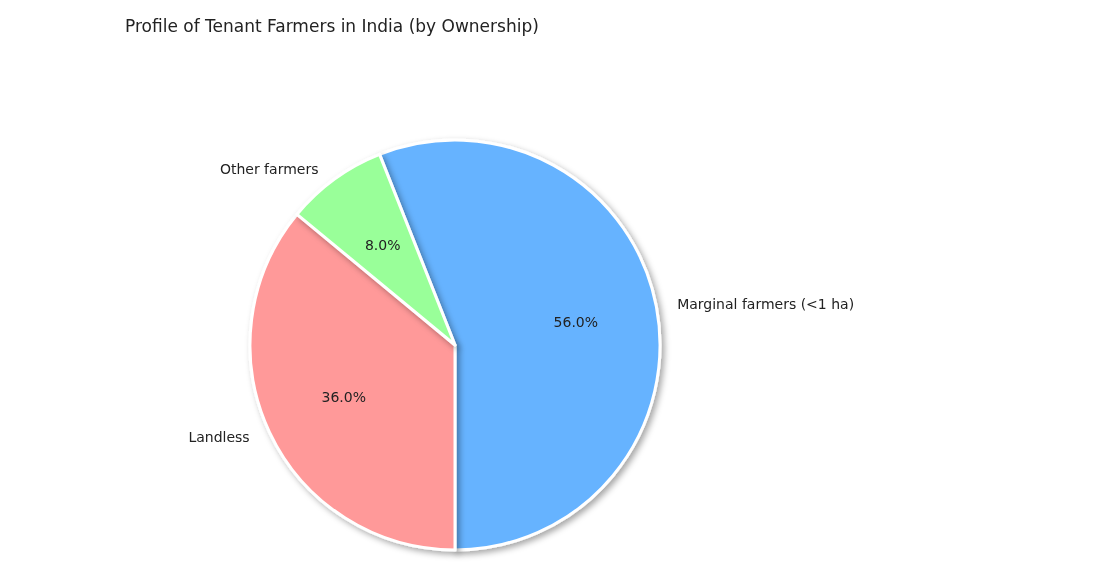 The height and width of the screenshot is (568, 1115). What do you see at coordinates (343, 397) in the screenshot?
I see `data-label: 36.0%` at bounding box center [343, 397].